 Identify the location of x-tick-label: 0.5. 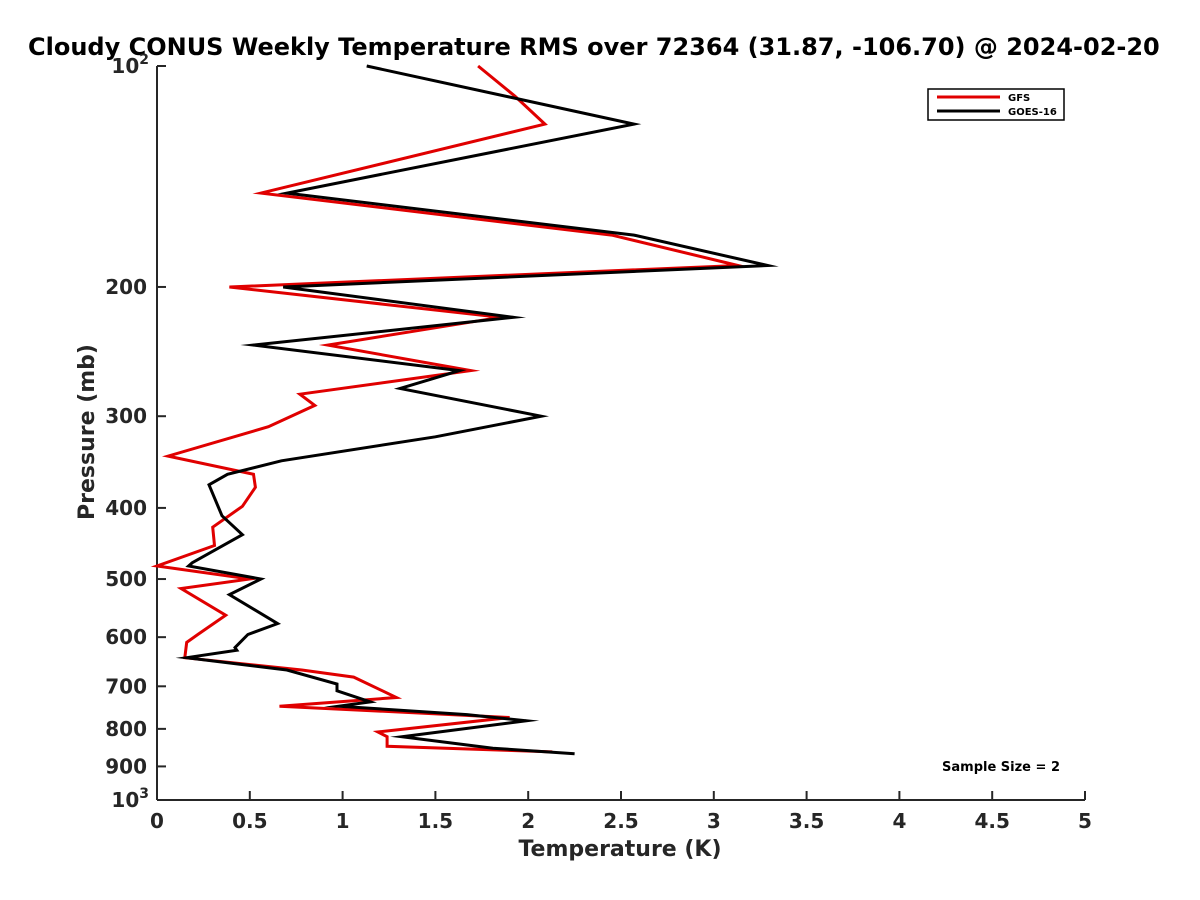
(249, 821).